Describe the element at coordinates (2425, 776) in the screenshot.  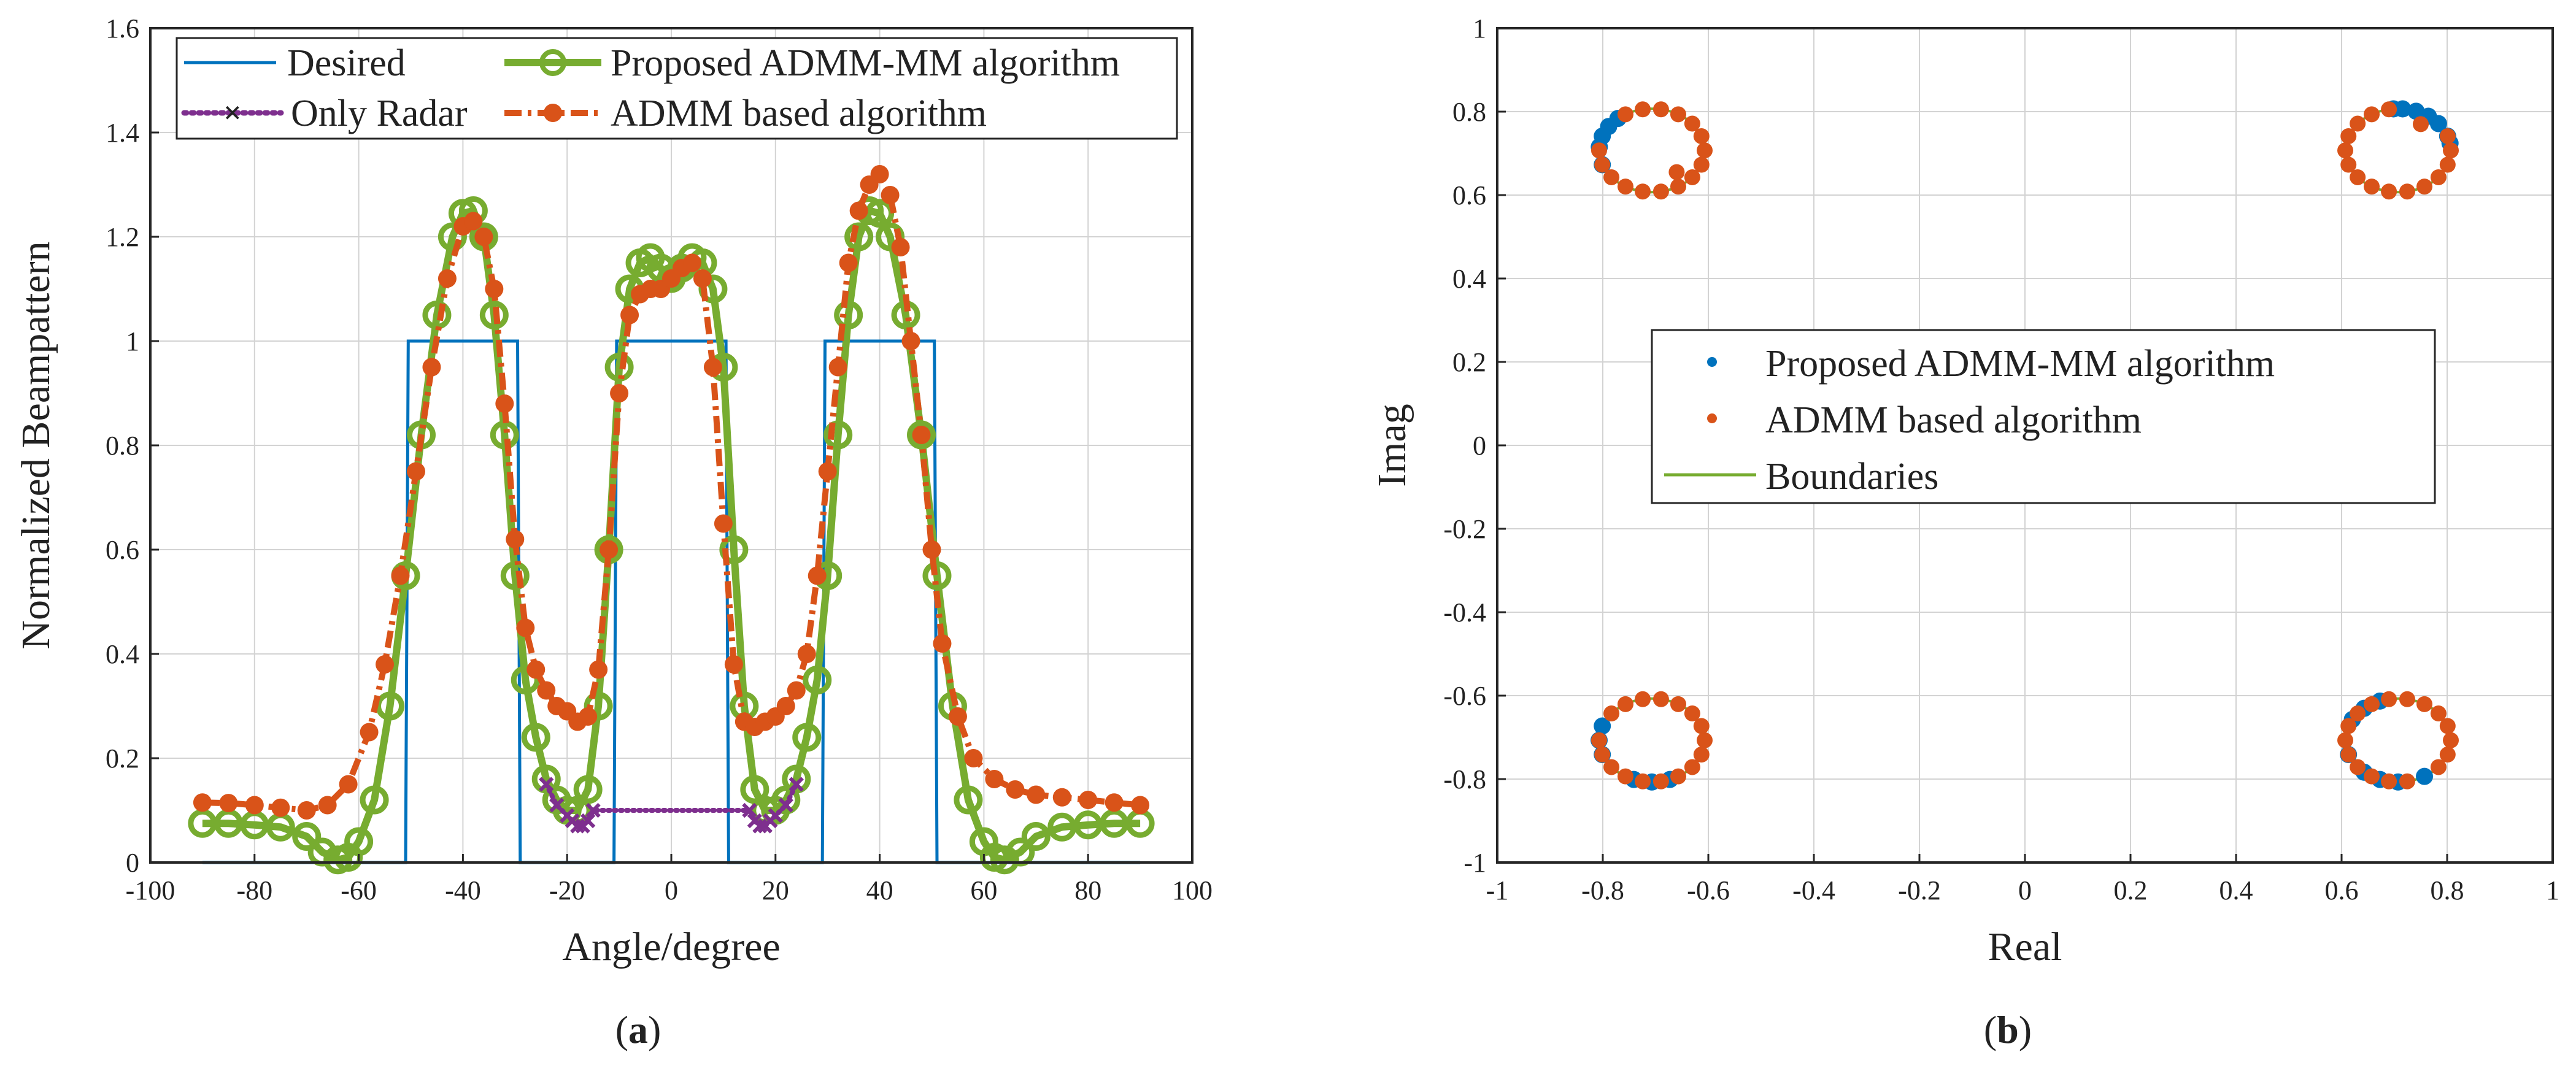
I see `proposed-constellation-point` at that location.